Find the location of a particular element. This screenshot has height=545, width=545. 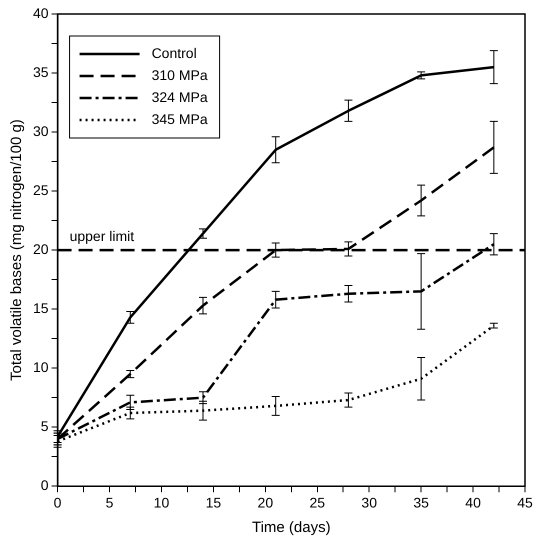

x-tick-label: 45 is located at coordinates (525, 502).